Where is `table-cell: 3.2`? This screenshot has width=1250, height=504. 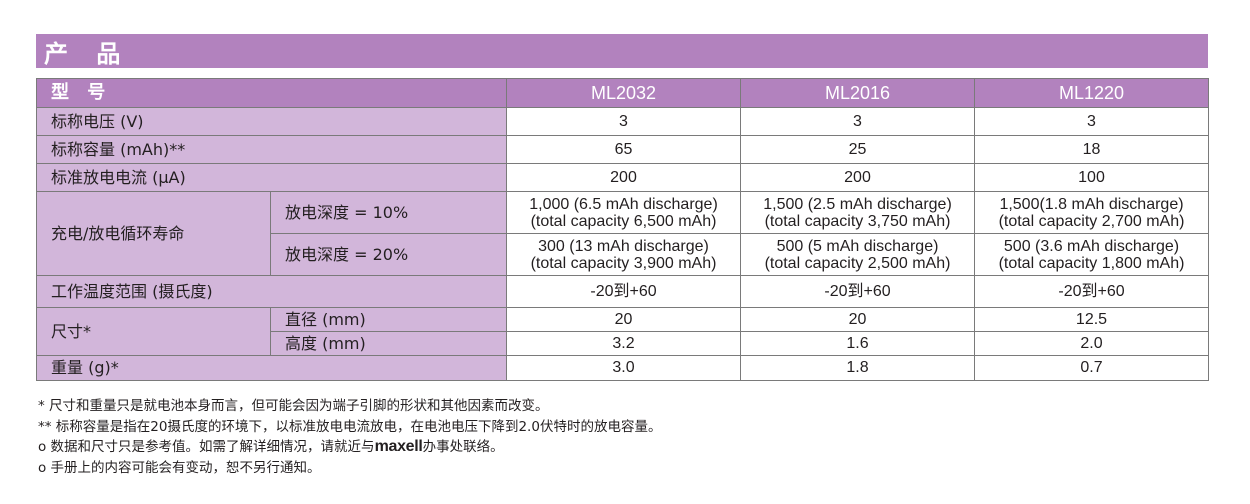
table-cell: 3.2 is located at coordinates (623, 343).